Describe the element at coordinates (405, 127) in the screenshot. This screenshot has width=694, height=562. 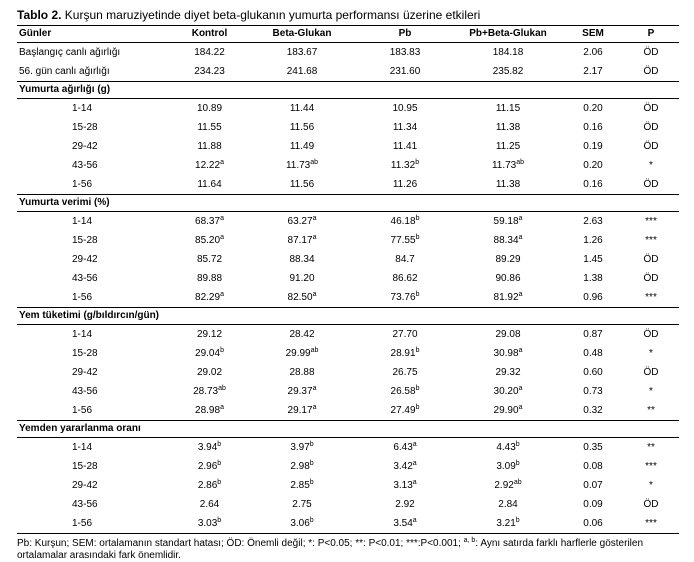
I see `value-cell: 11.34` at that location.